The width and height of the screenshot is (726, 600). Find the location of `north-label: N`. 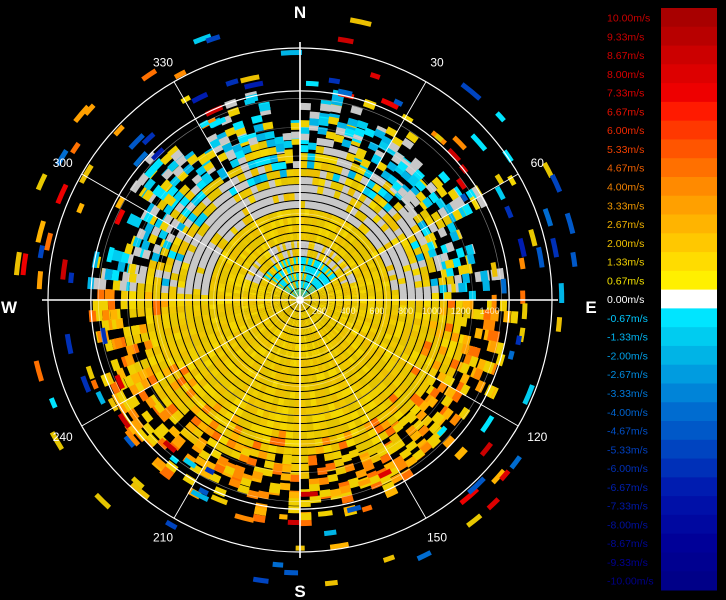

north-label: N is located at coordinates (300, 12).